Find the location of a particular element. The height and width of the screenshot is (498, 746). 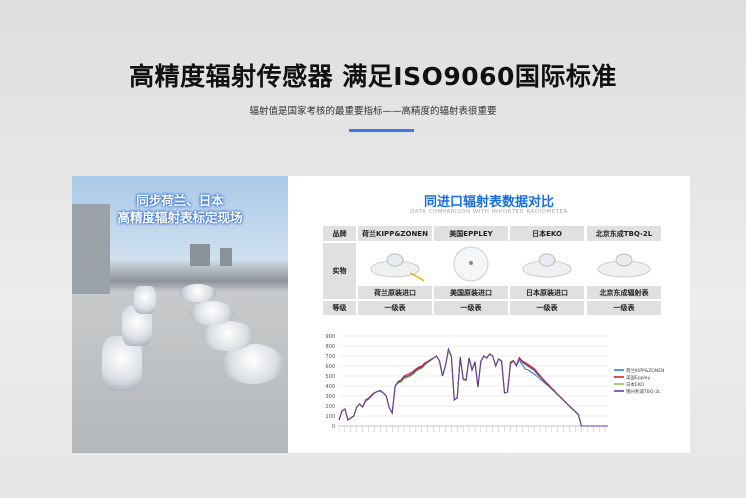

y-tick-label: 500 is located at coordinates (330, 377).